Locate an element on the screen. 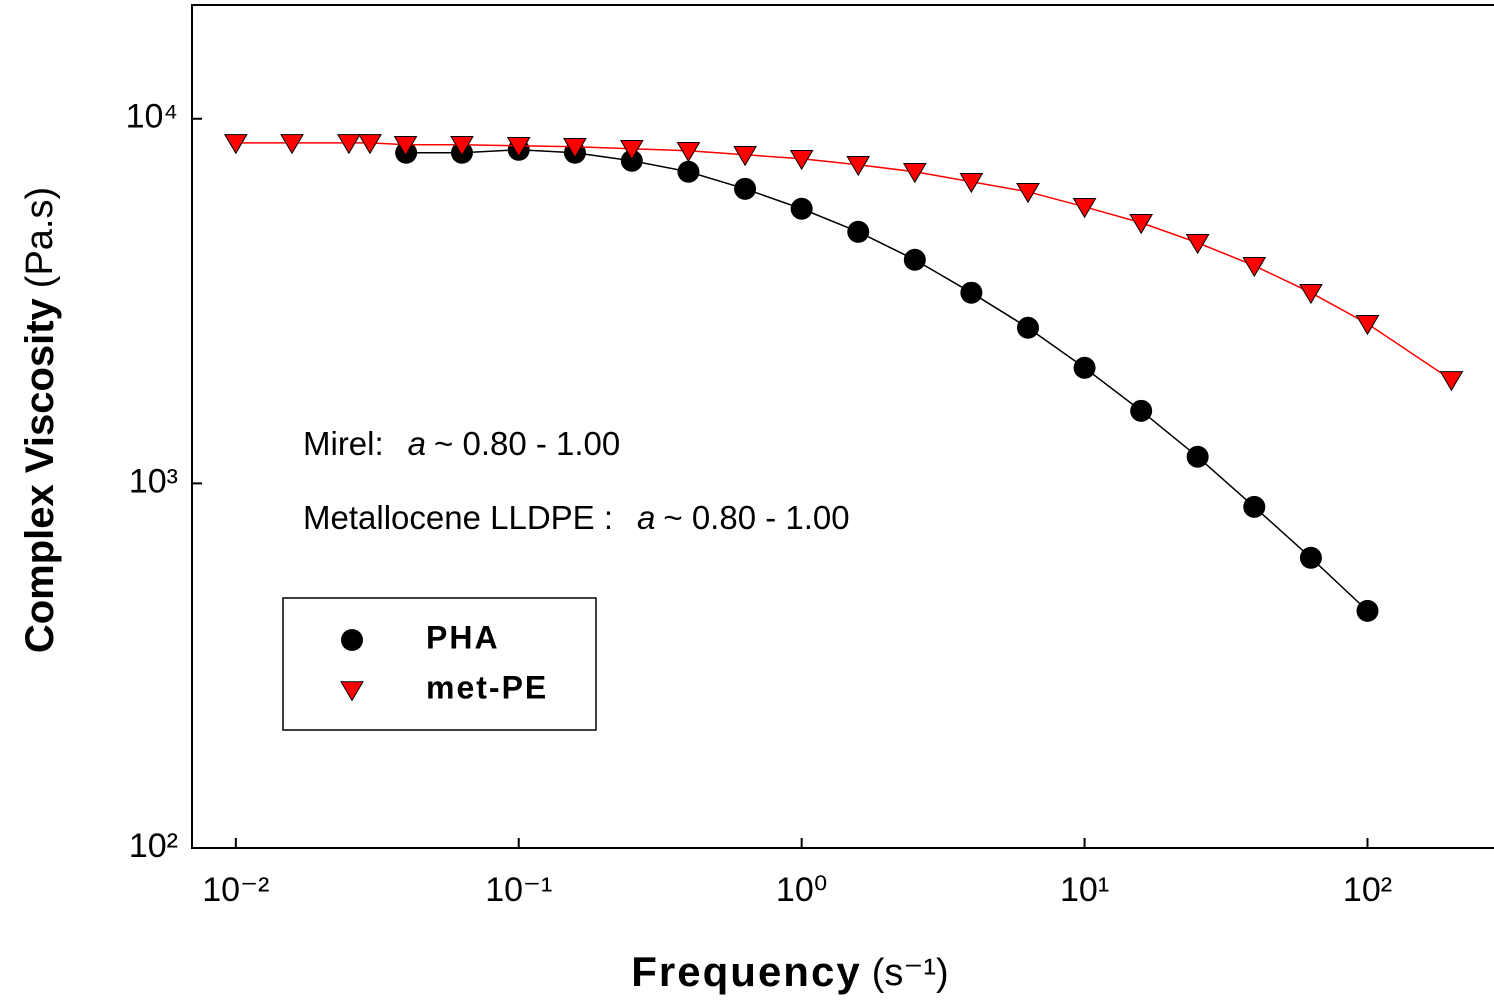 The width and height of the screenshot is (1494, 1006). y-unit: (Pa.s) is located at coordinates (40, 237).